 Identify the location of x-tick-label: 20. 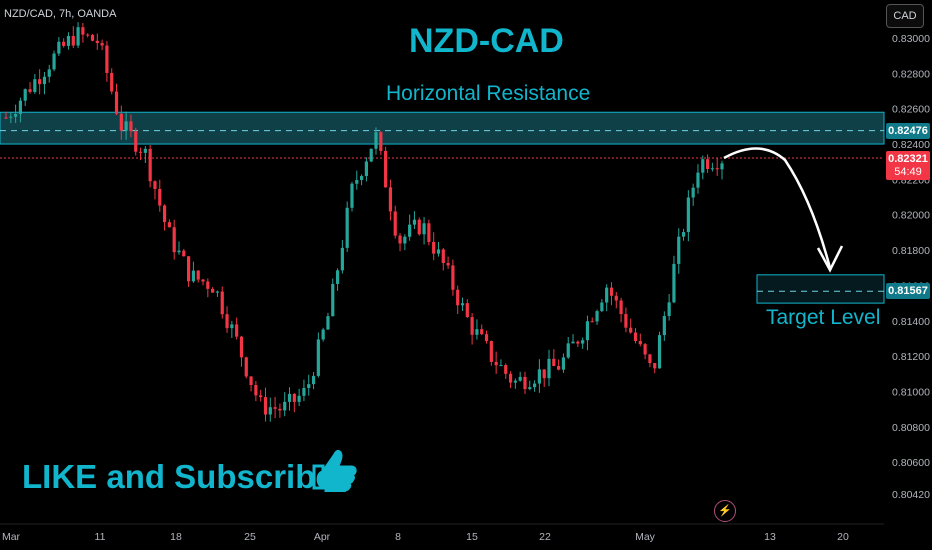
(843, 537).